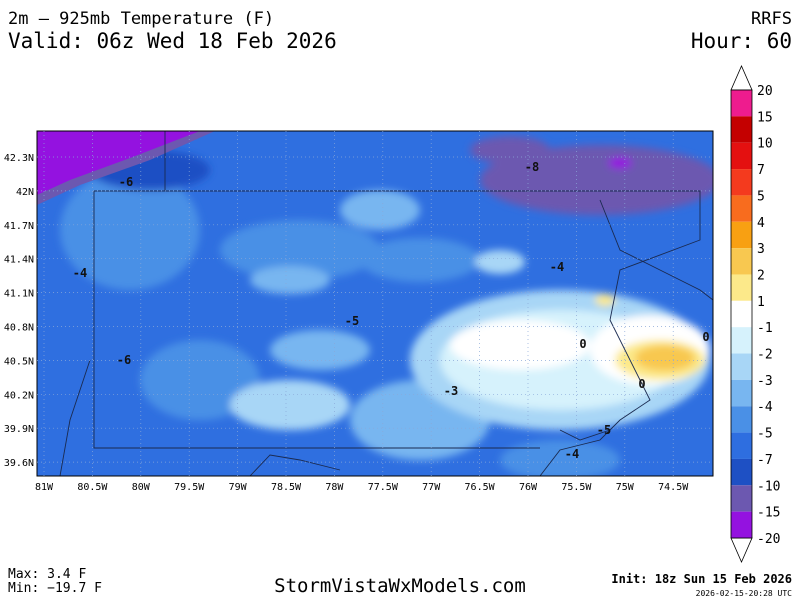 Image resolution: width=800 pixels, height=604 pixels. What do you see at coordinates (19, 158) in the screenshot?
I see `lat-label: 42.3N` at bounding box center [19, 158].